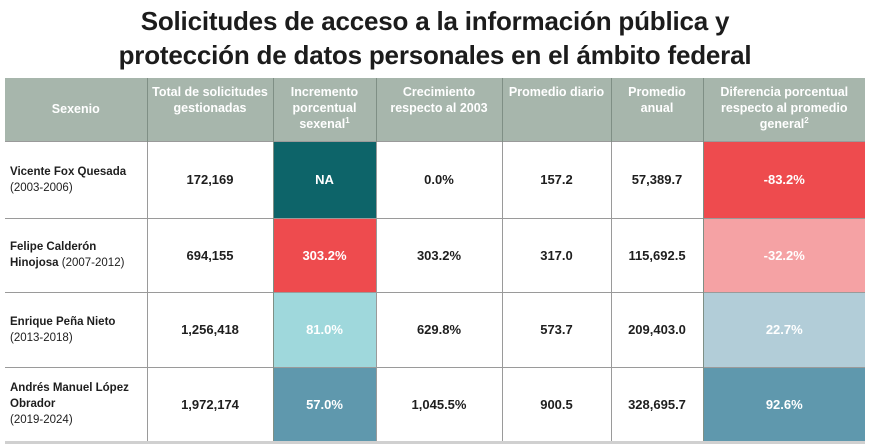 The height and width of the screenshot is (447, 870). I want to click on cell-total: 694,155, so click(209, 254).